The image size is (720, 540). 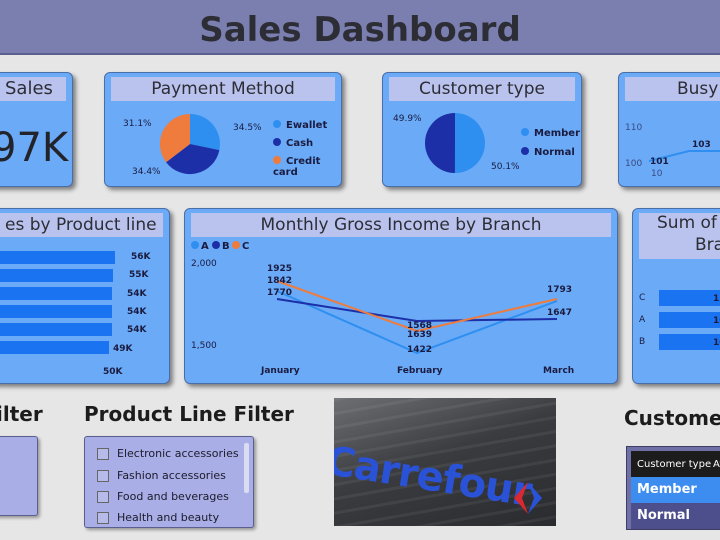 I want to click on bar-label-1: 56K, so click(x=141, y=257).